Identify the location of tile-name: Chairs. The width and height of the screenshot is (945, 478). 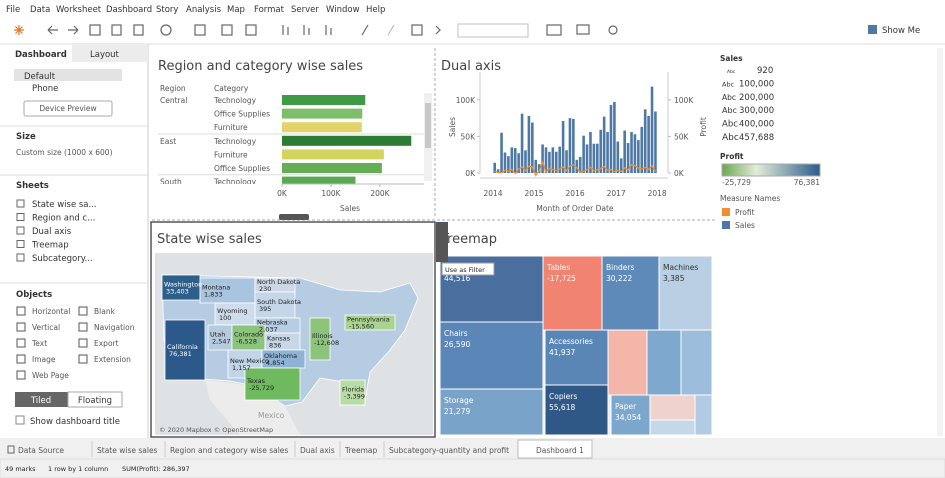
(456, 333).